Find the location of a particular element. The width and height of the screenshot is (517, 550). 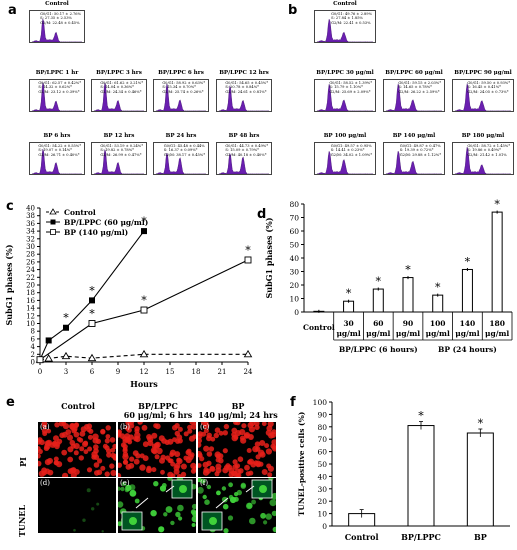

arrow is located at coordinates (222, 503).